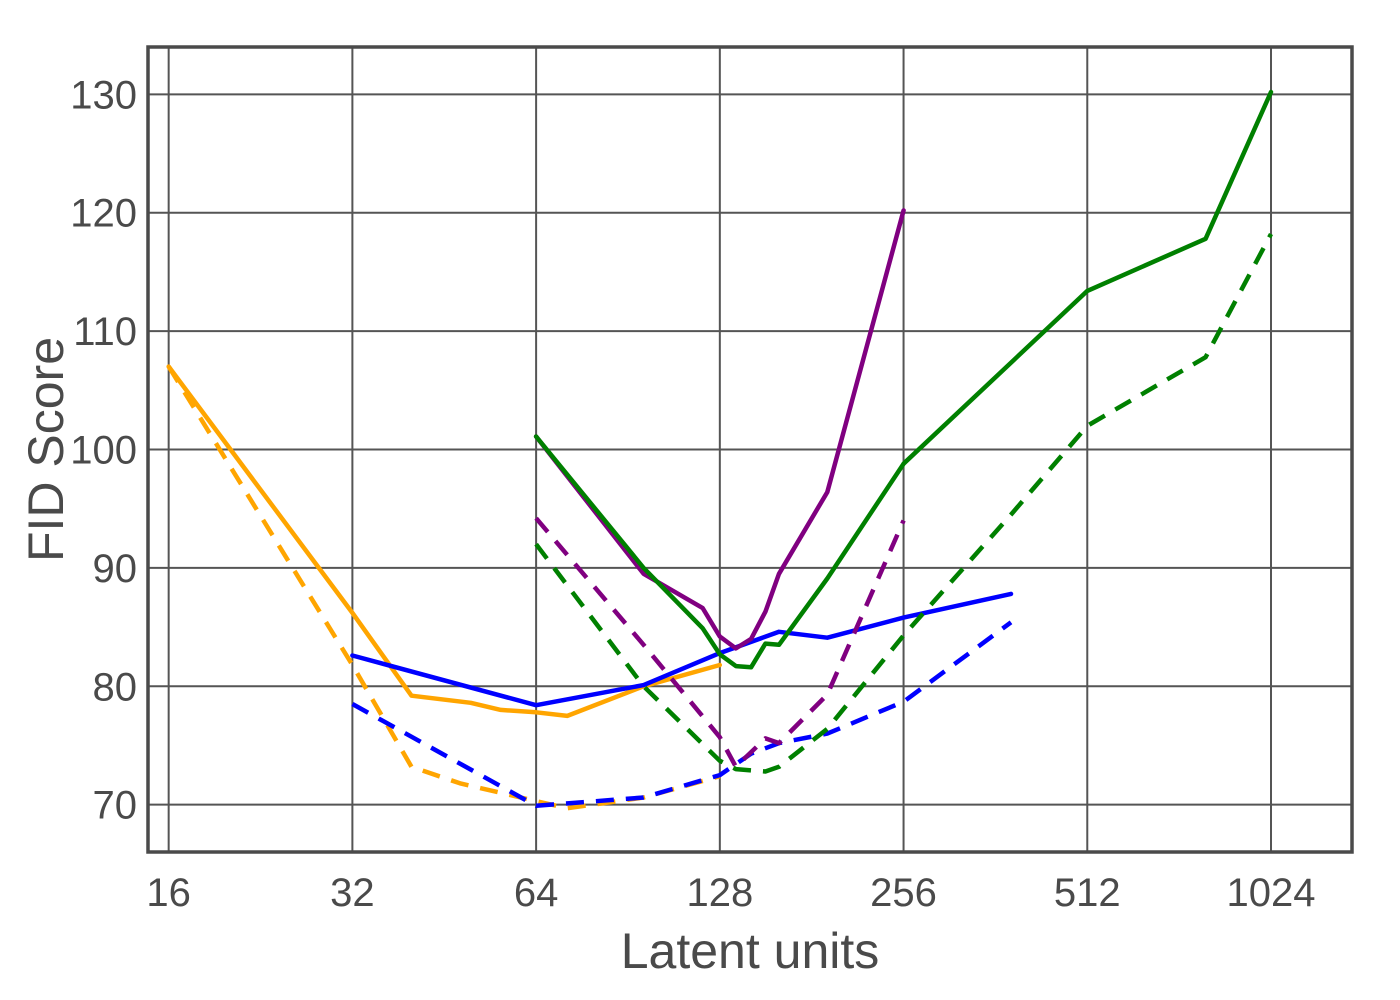  I want to click on x-tick-label: 64, so click(536, 893).